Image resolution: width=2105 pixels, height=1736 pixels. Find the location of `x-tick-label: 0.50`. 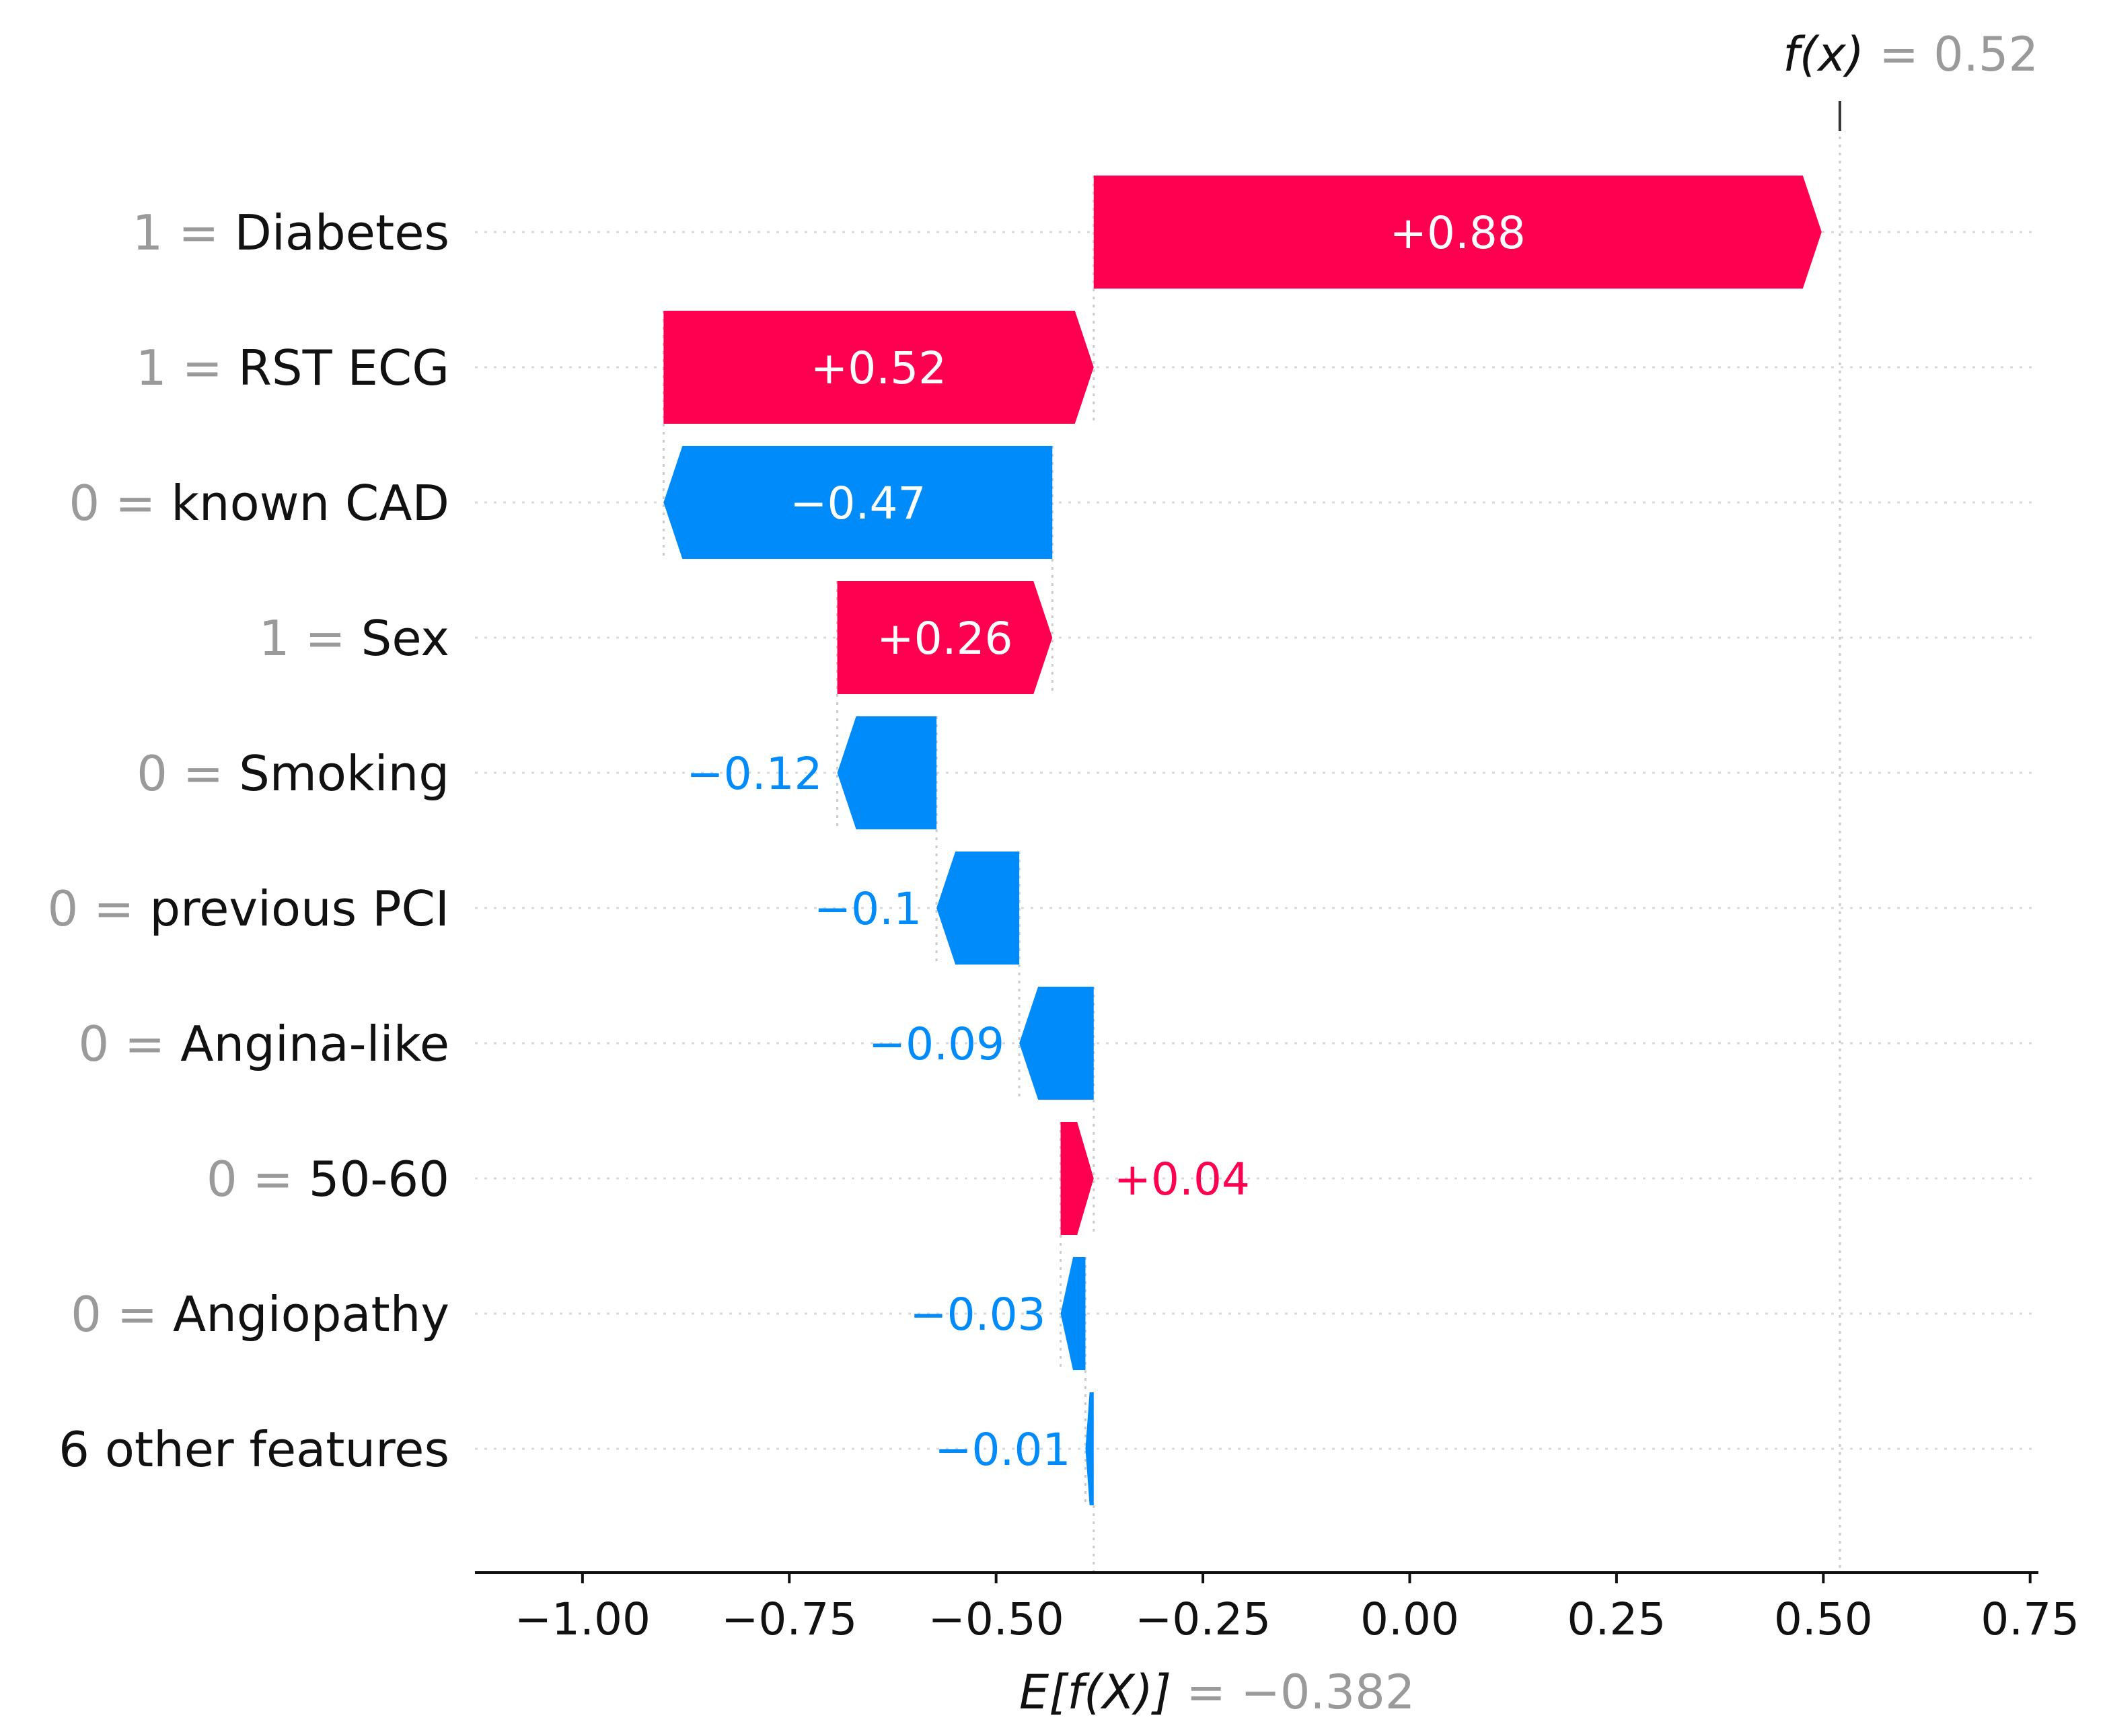

x-tick-label: 0.50 is located at coordinates (1824, 1619).